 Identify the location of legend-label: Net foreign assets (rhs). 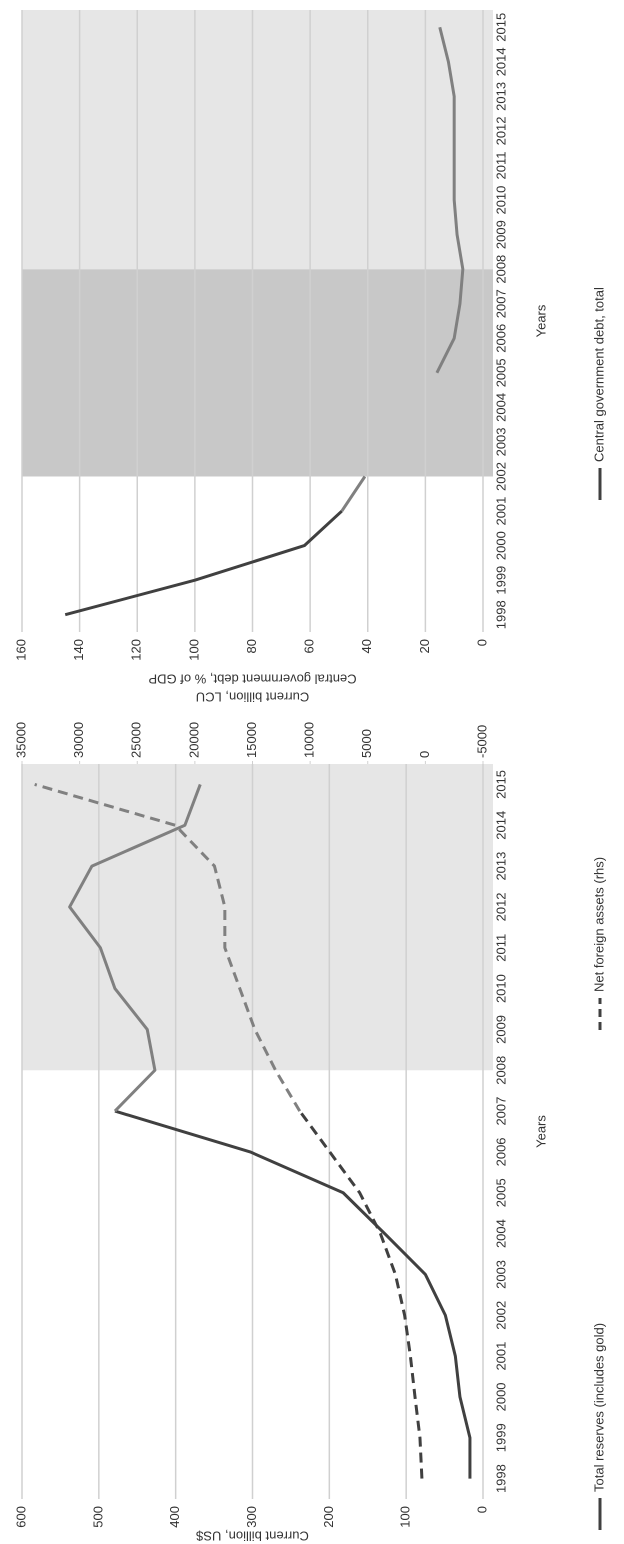
(598, 924).